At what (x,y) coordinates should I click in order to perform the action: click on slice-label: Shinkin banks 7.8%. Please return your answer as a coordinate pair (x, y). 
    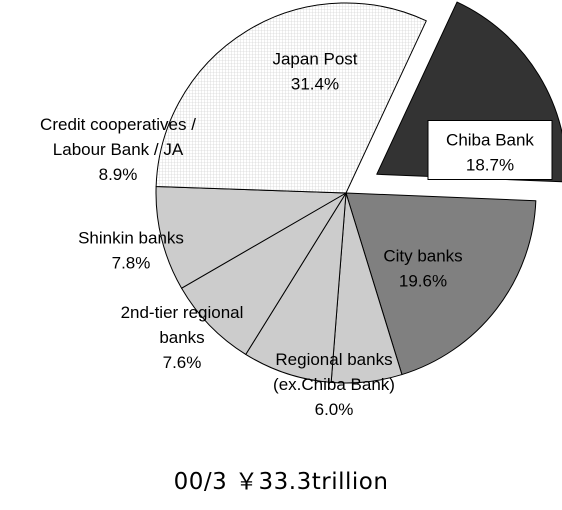
    Looking at the image, I should click on (131, 251).